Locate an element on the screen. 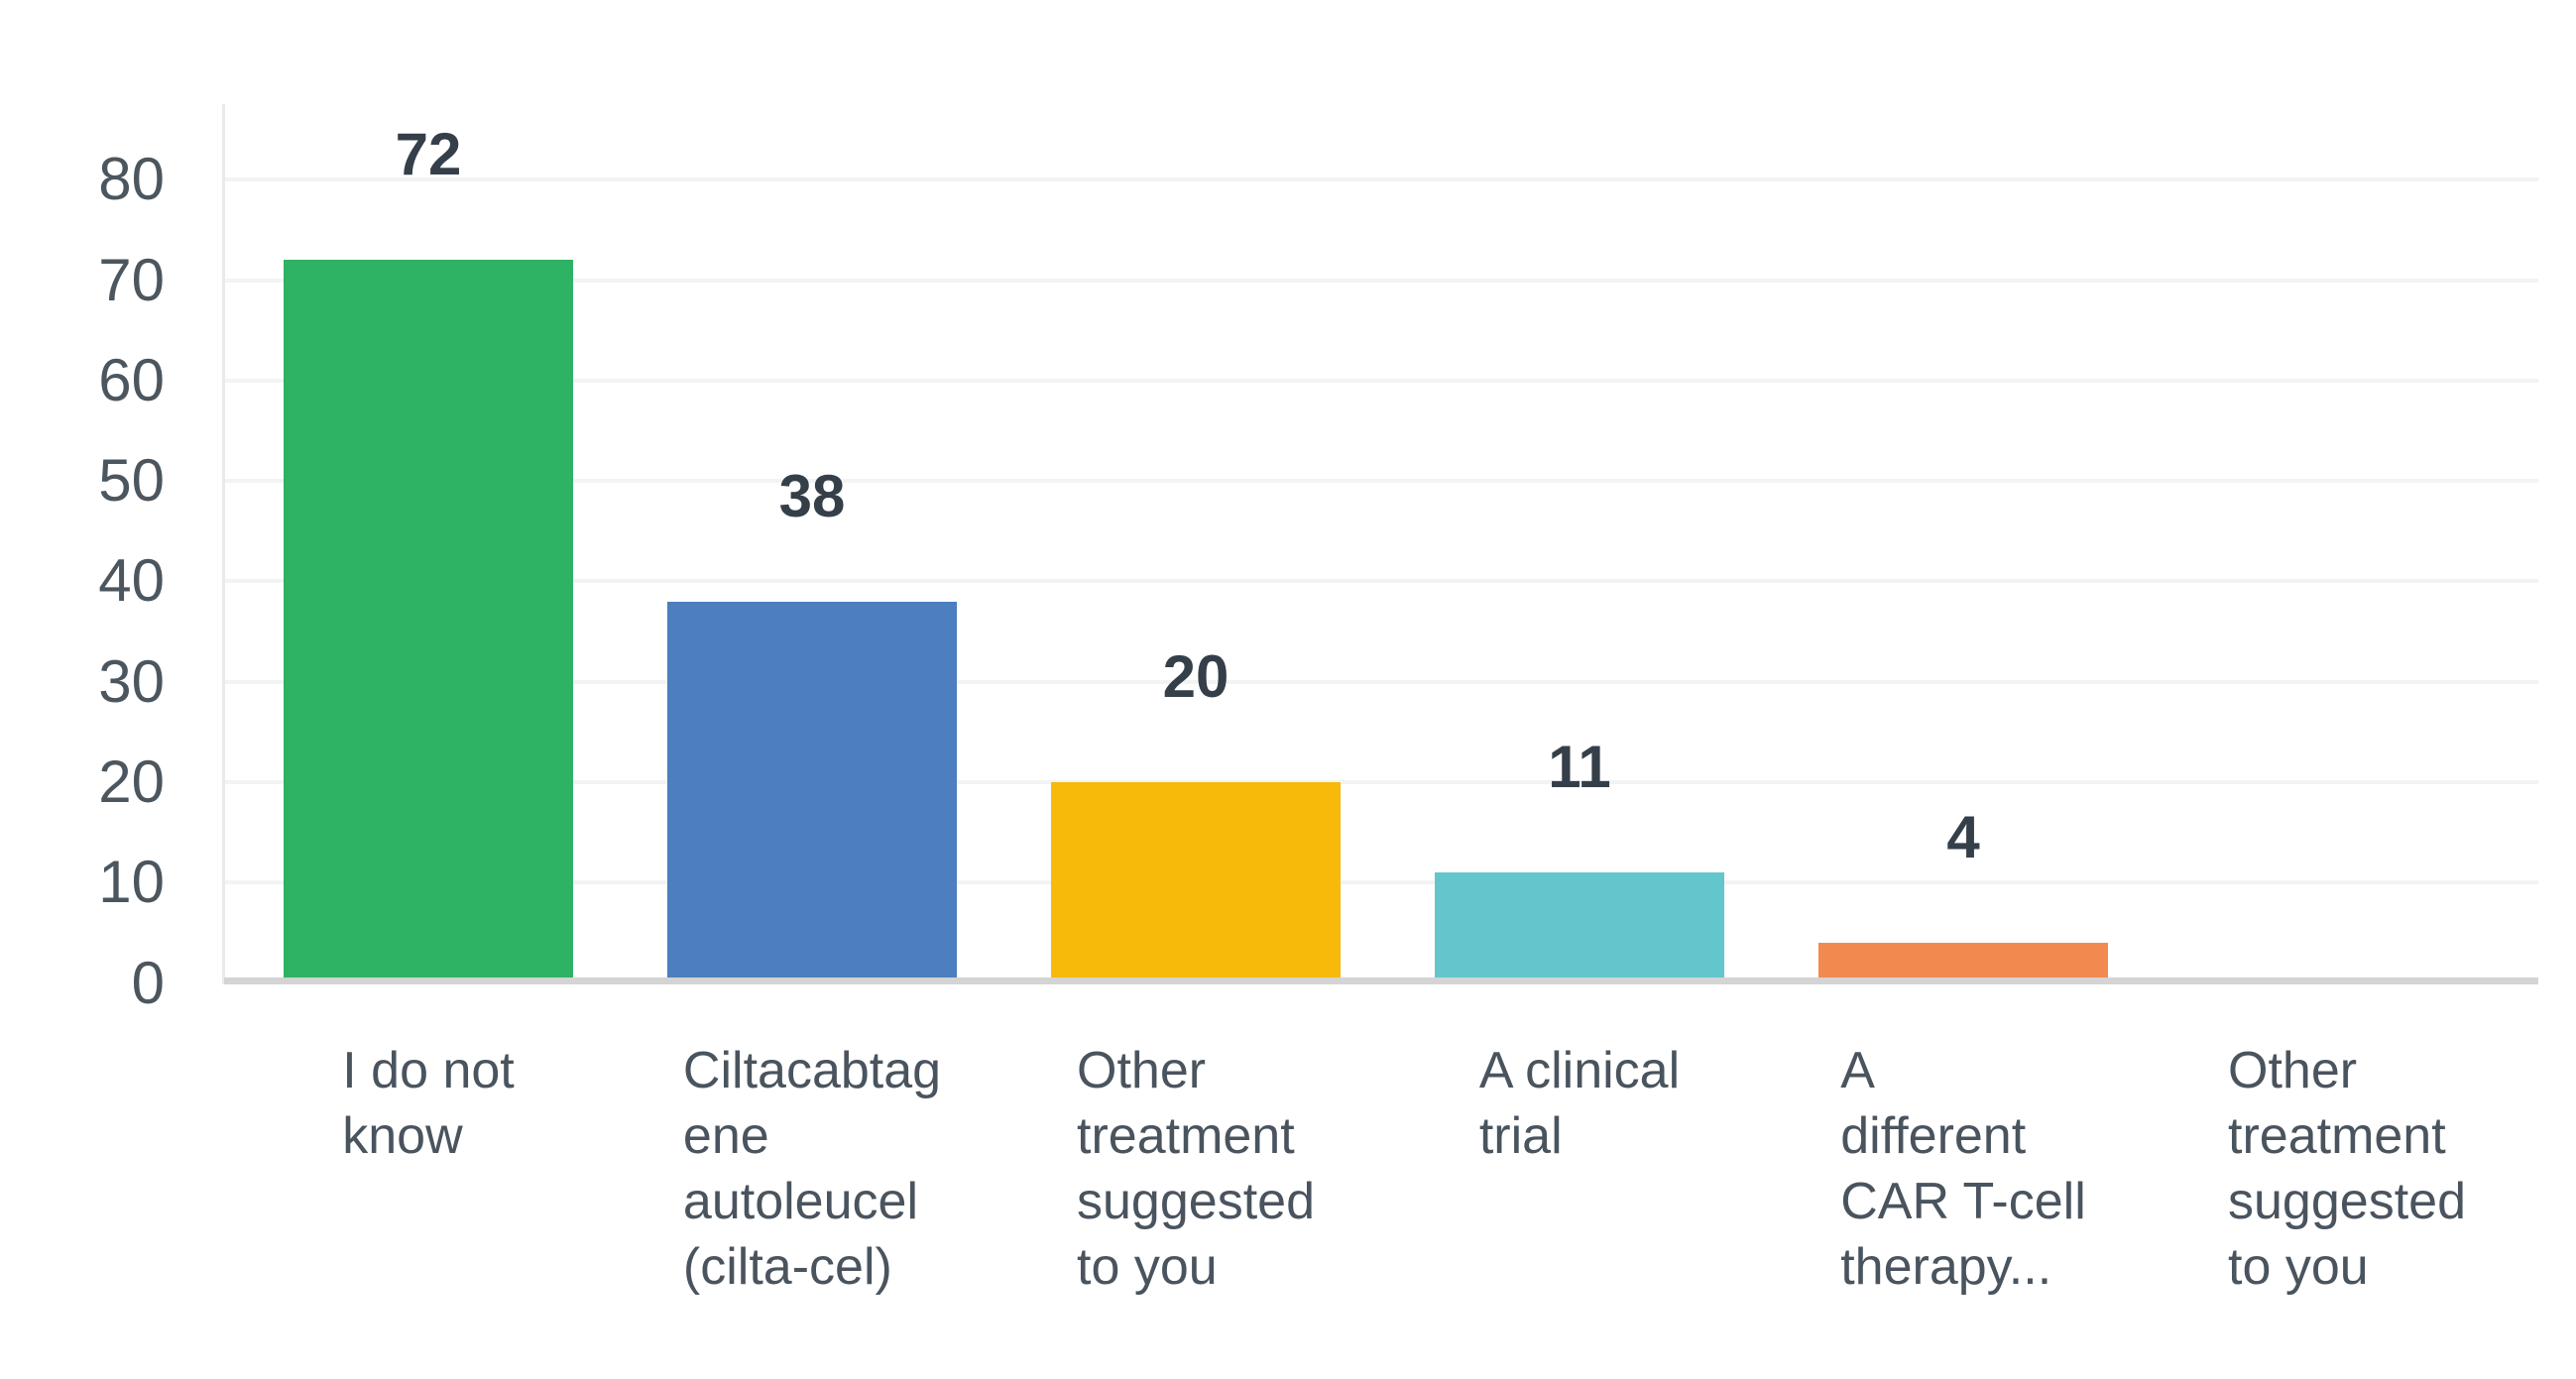 Image resolution: width=2576 pixels, height=1379 pixels. x-axis-category-label: Ciltacabtag ene autoleucel (cilta-cel) is located at coordinates (812, 1169).